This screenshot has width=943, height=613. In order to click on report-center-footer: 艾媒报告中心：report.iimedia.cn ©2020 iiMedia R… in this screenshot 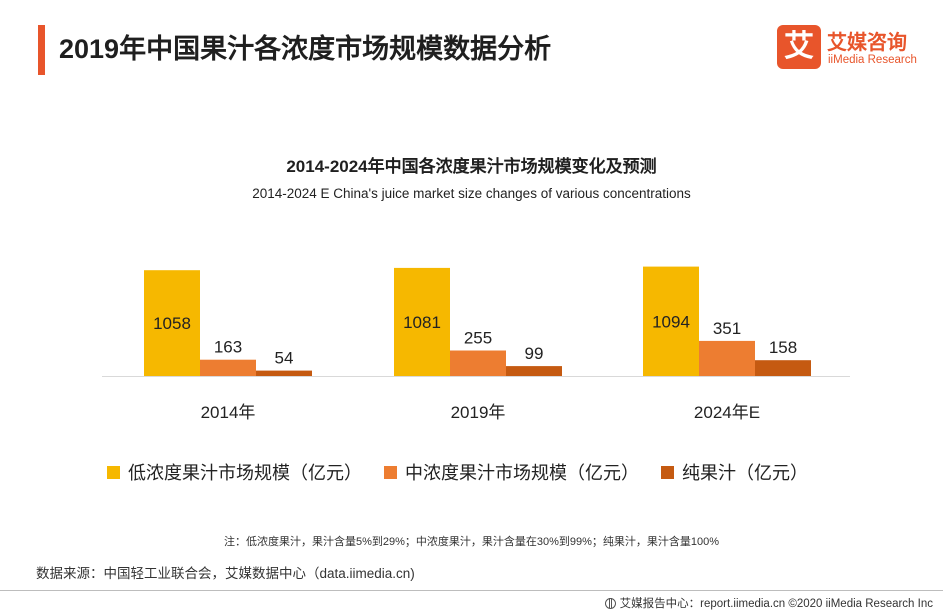, I will do `click(768, 603)`.